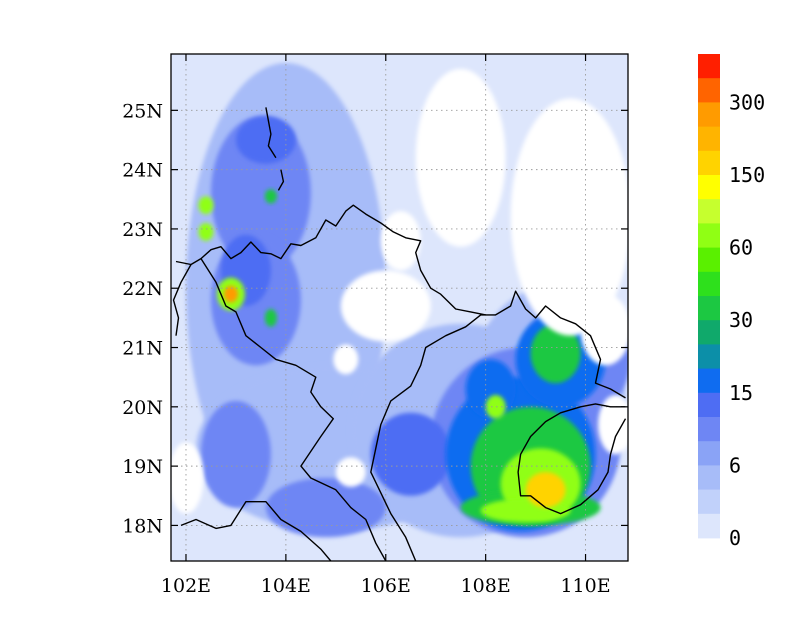 The image size is (800, 618). I want to click on lat-tick-label: 19N, so click(142, 467).